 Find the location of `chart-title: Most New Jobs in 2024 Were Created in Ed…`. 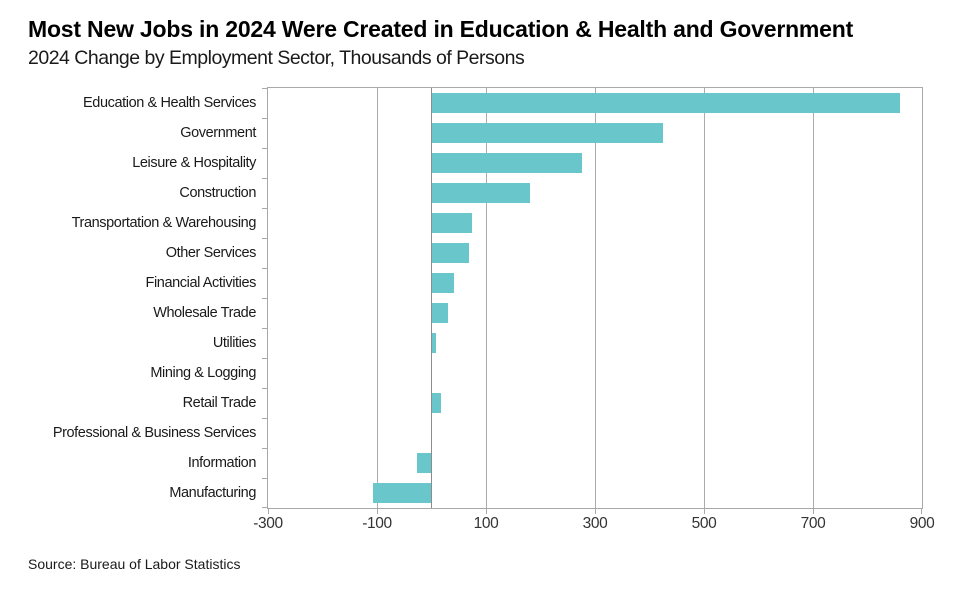

chart-title: Most New Jobs in 2024 Were Created in Ed… is located at coordinates (441, 29).